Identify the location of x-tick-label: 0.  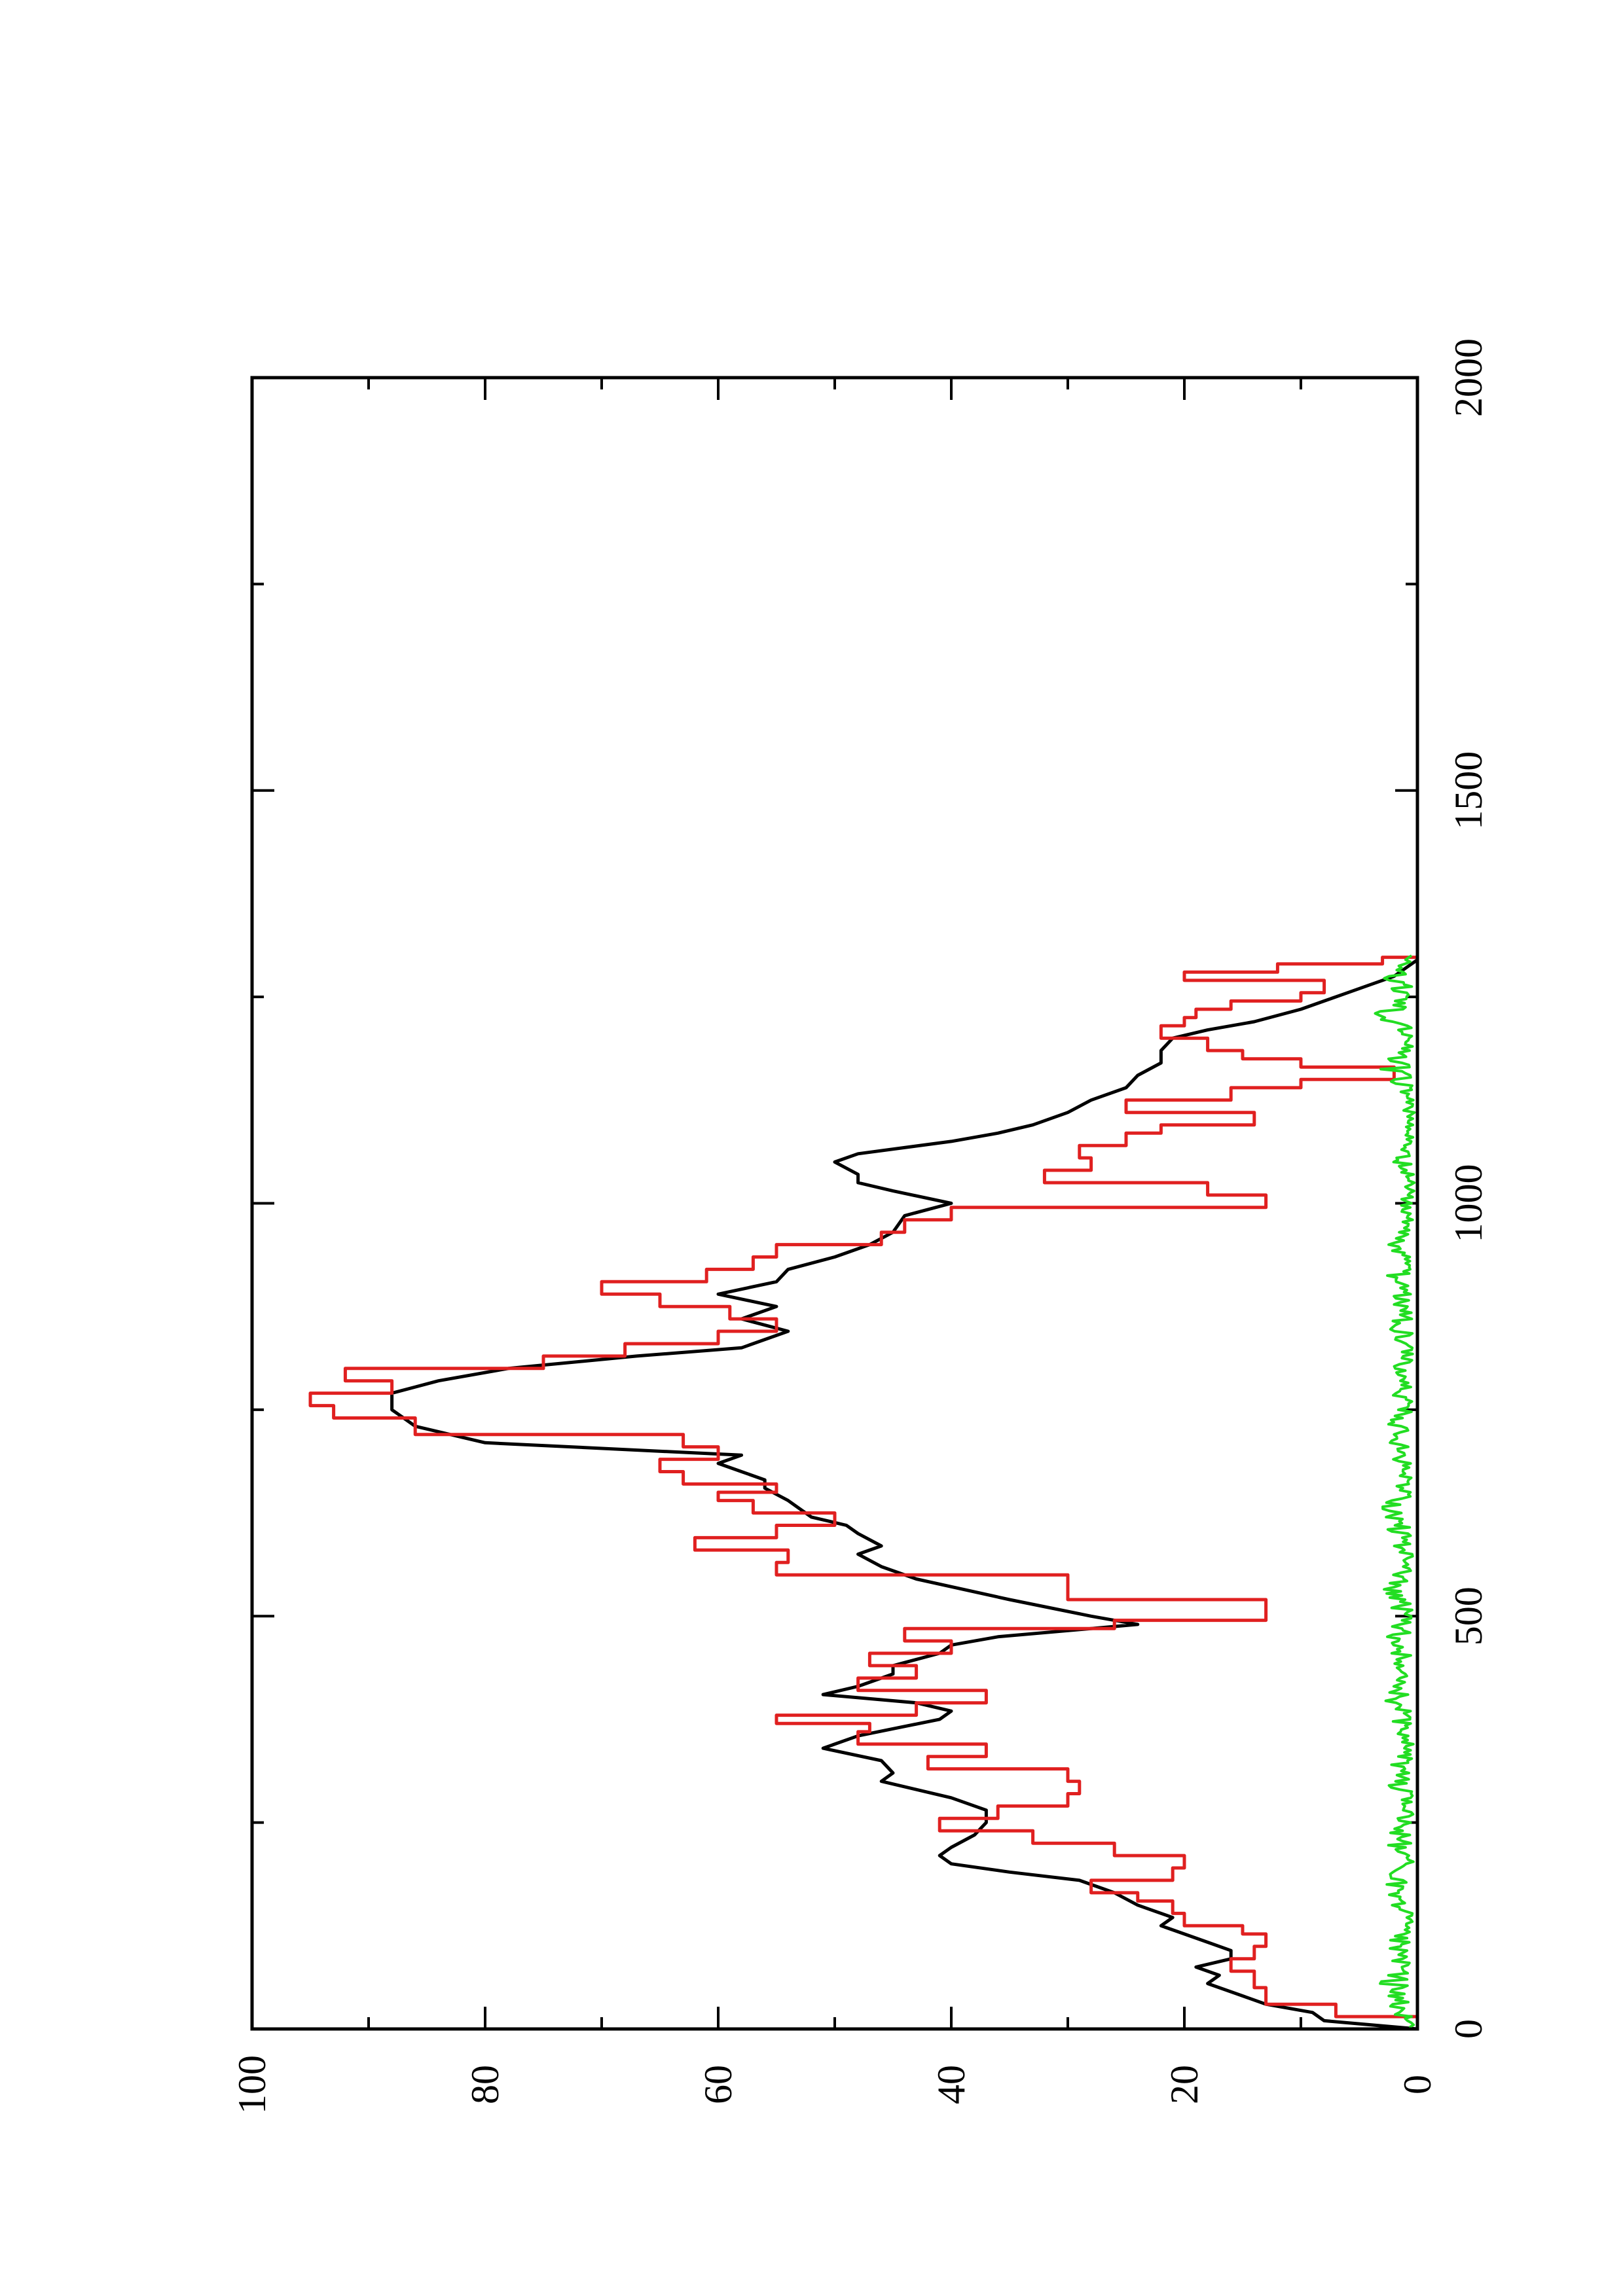
(1468, 2029).